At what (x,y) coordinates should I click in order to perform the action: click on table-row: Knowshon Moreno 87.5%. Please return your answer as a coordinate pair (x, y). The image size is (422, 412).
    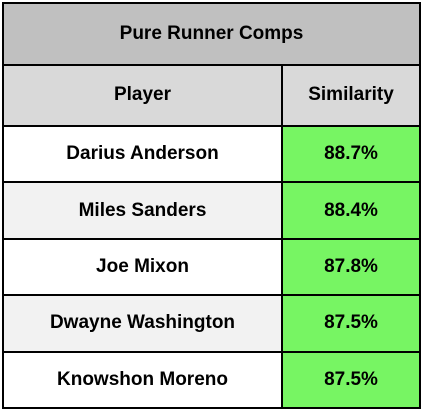
    Looking at the image, I should click on (212, 380).